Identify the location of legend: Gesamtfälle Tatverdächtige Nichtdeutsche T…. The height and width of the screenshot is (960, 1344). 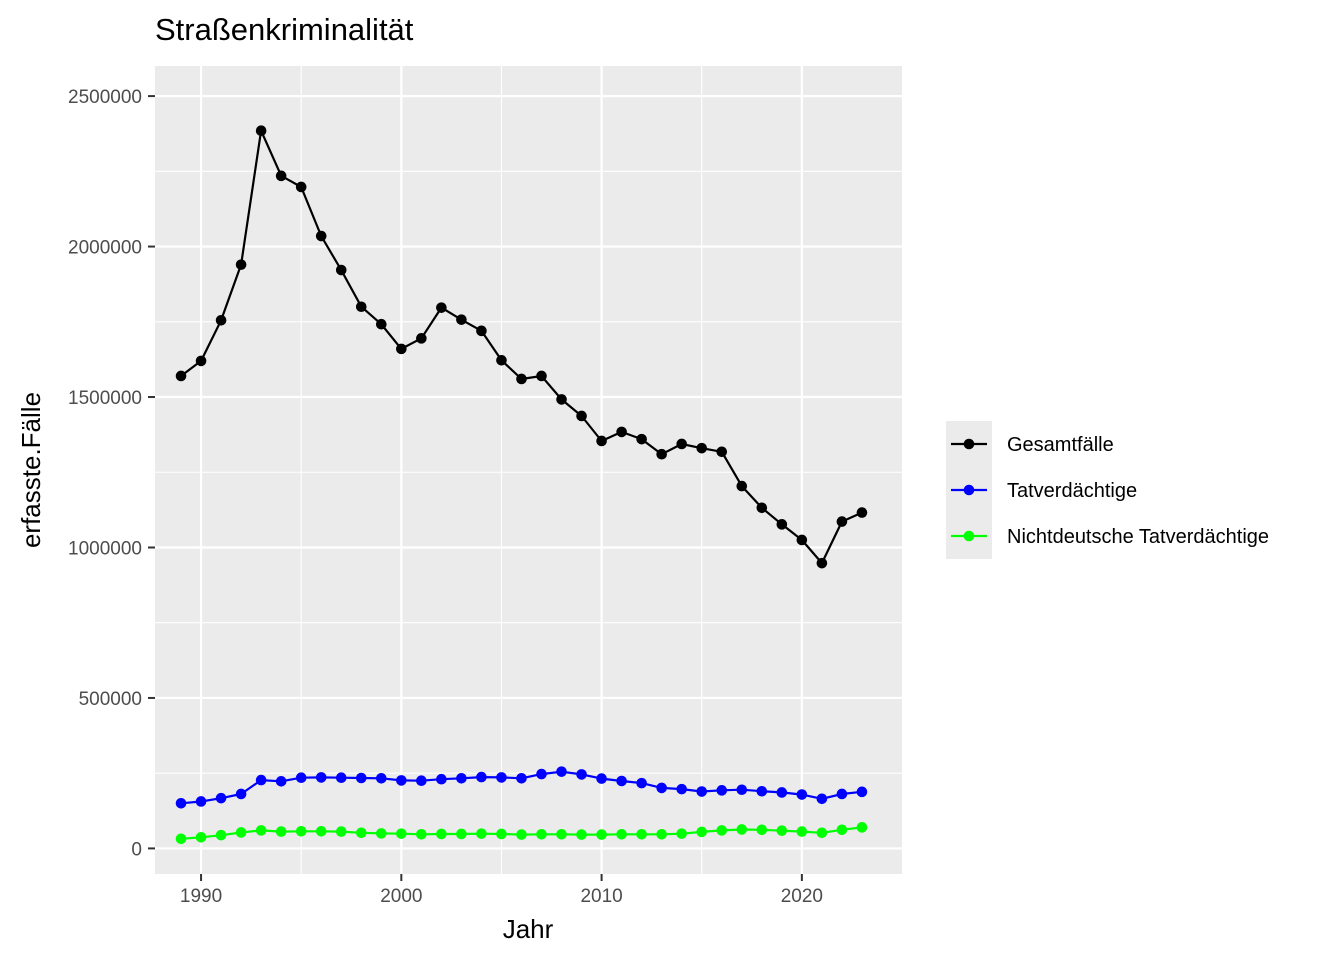
(1107, 490).